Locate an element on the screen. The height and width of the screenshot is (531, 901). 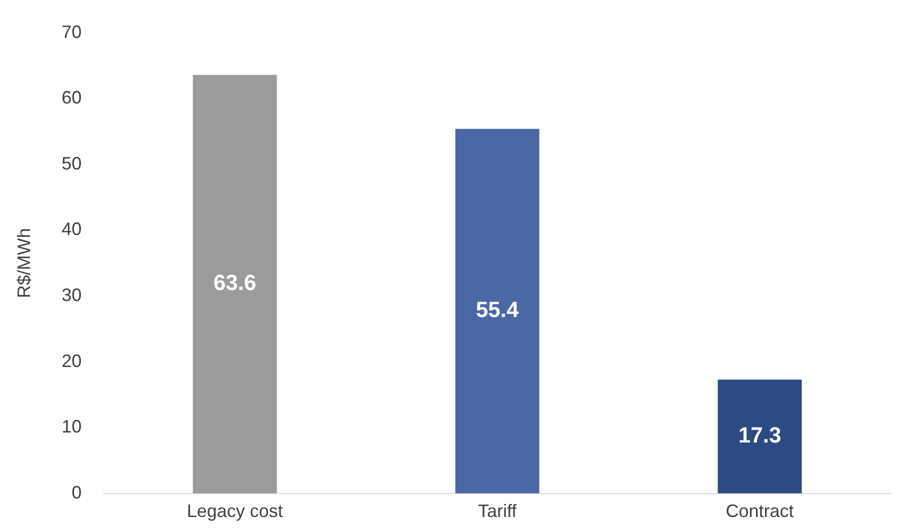
y-tick-label: 60 is located at coordinates (72, 98).